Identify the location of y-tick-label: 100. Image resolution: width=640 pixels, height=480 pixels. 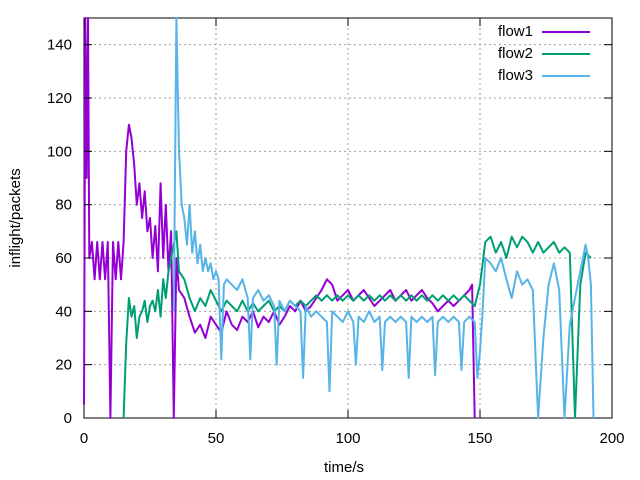
(59, 151).